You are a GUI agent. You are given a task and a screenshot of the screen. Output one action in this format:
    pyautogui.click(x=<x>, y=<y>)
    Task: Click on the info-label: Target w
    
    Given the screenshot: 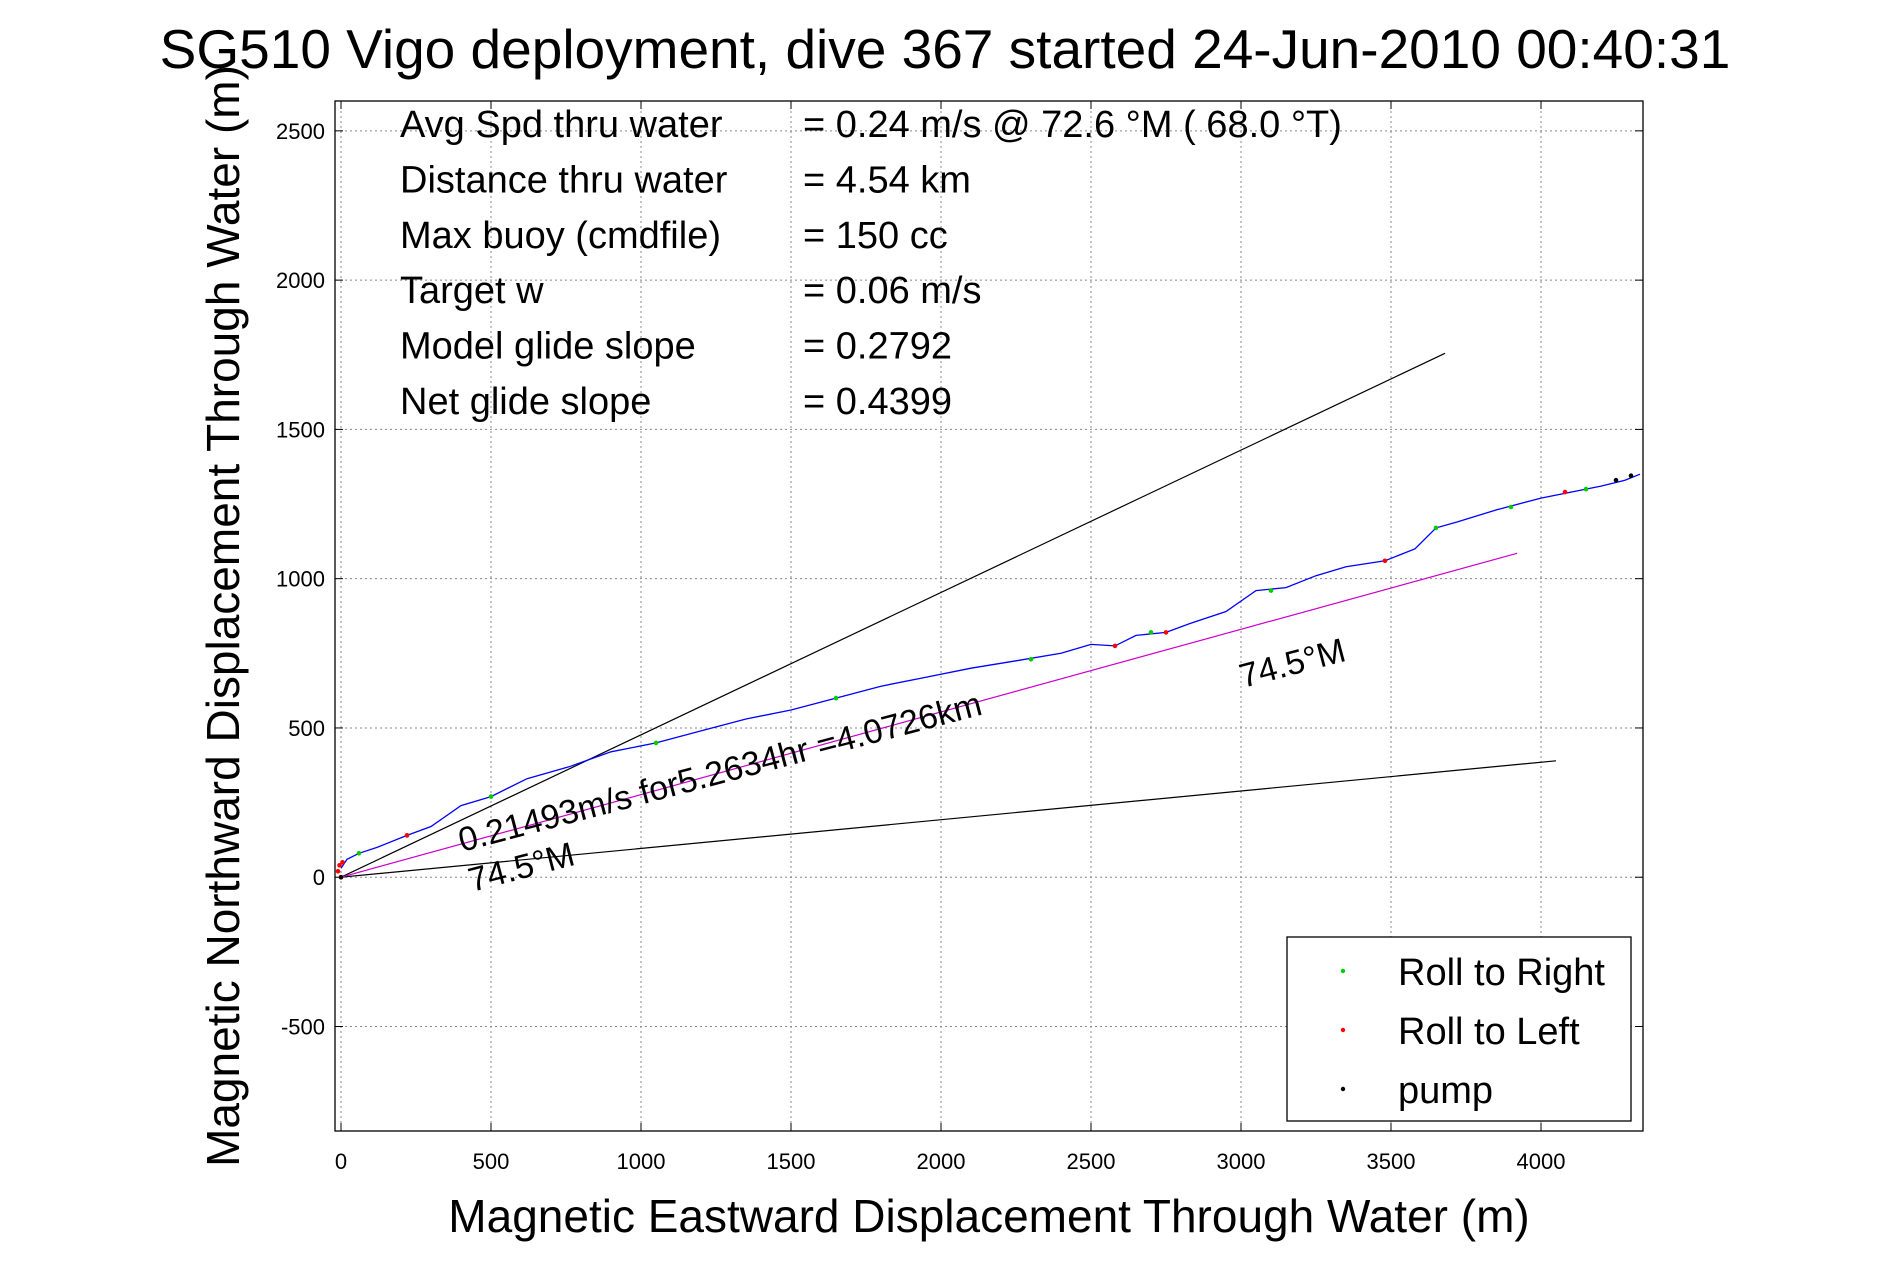 What is the action you would take?
    pyautogui.click(x=472, y=291)
    